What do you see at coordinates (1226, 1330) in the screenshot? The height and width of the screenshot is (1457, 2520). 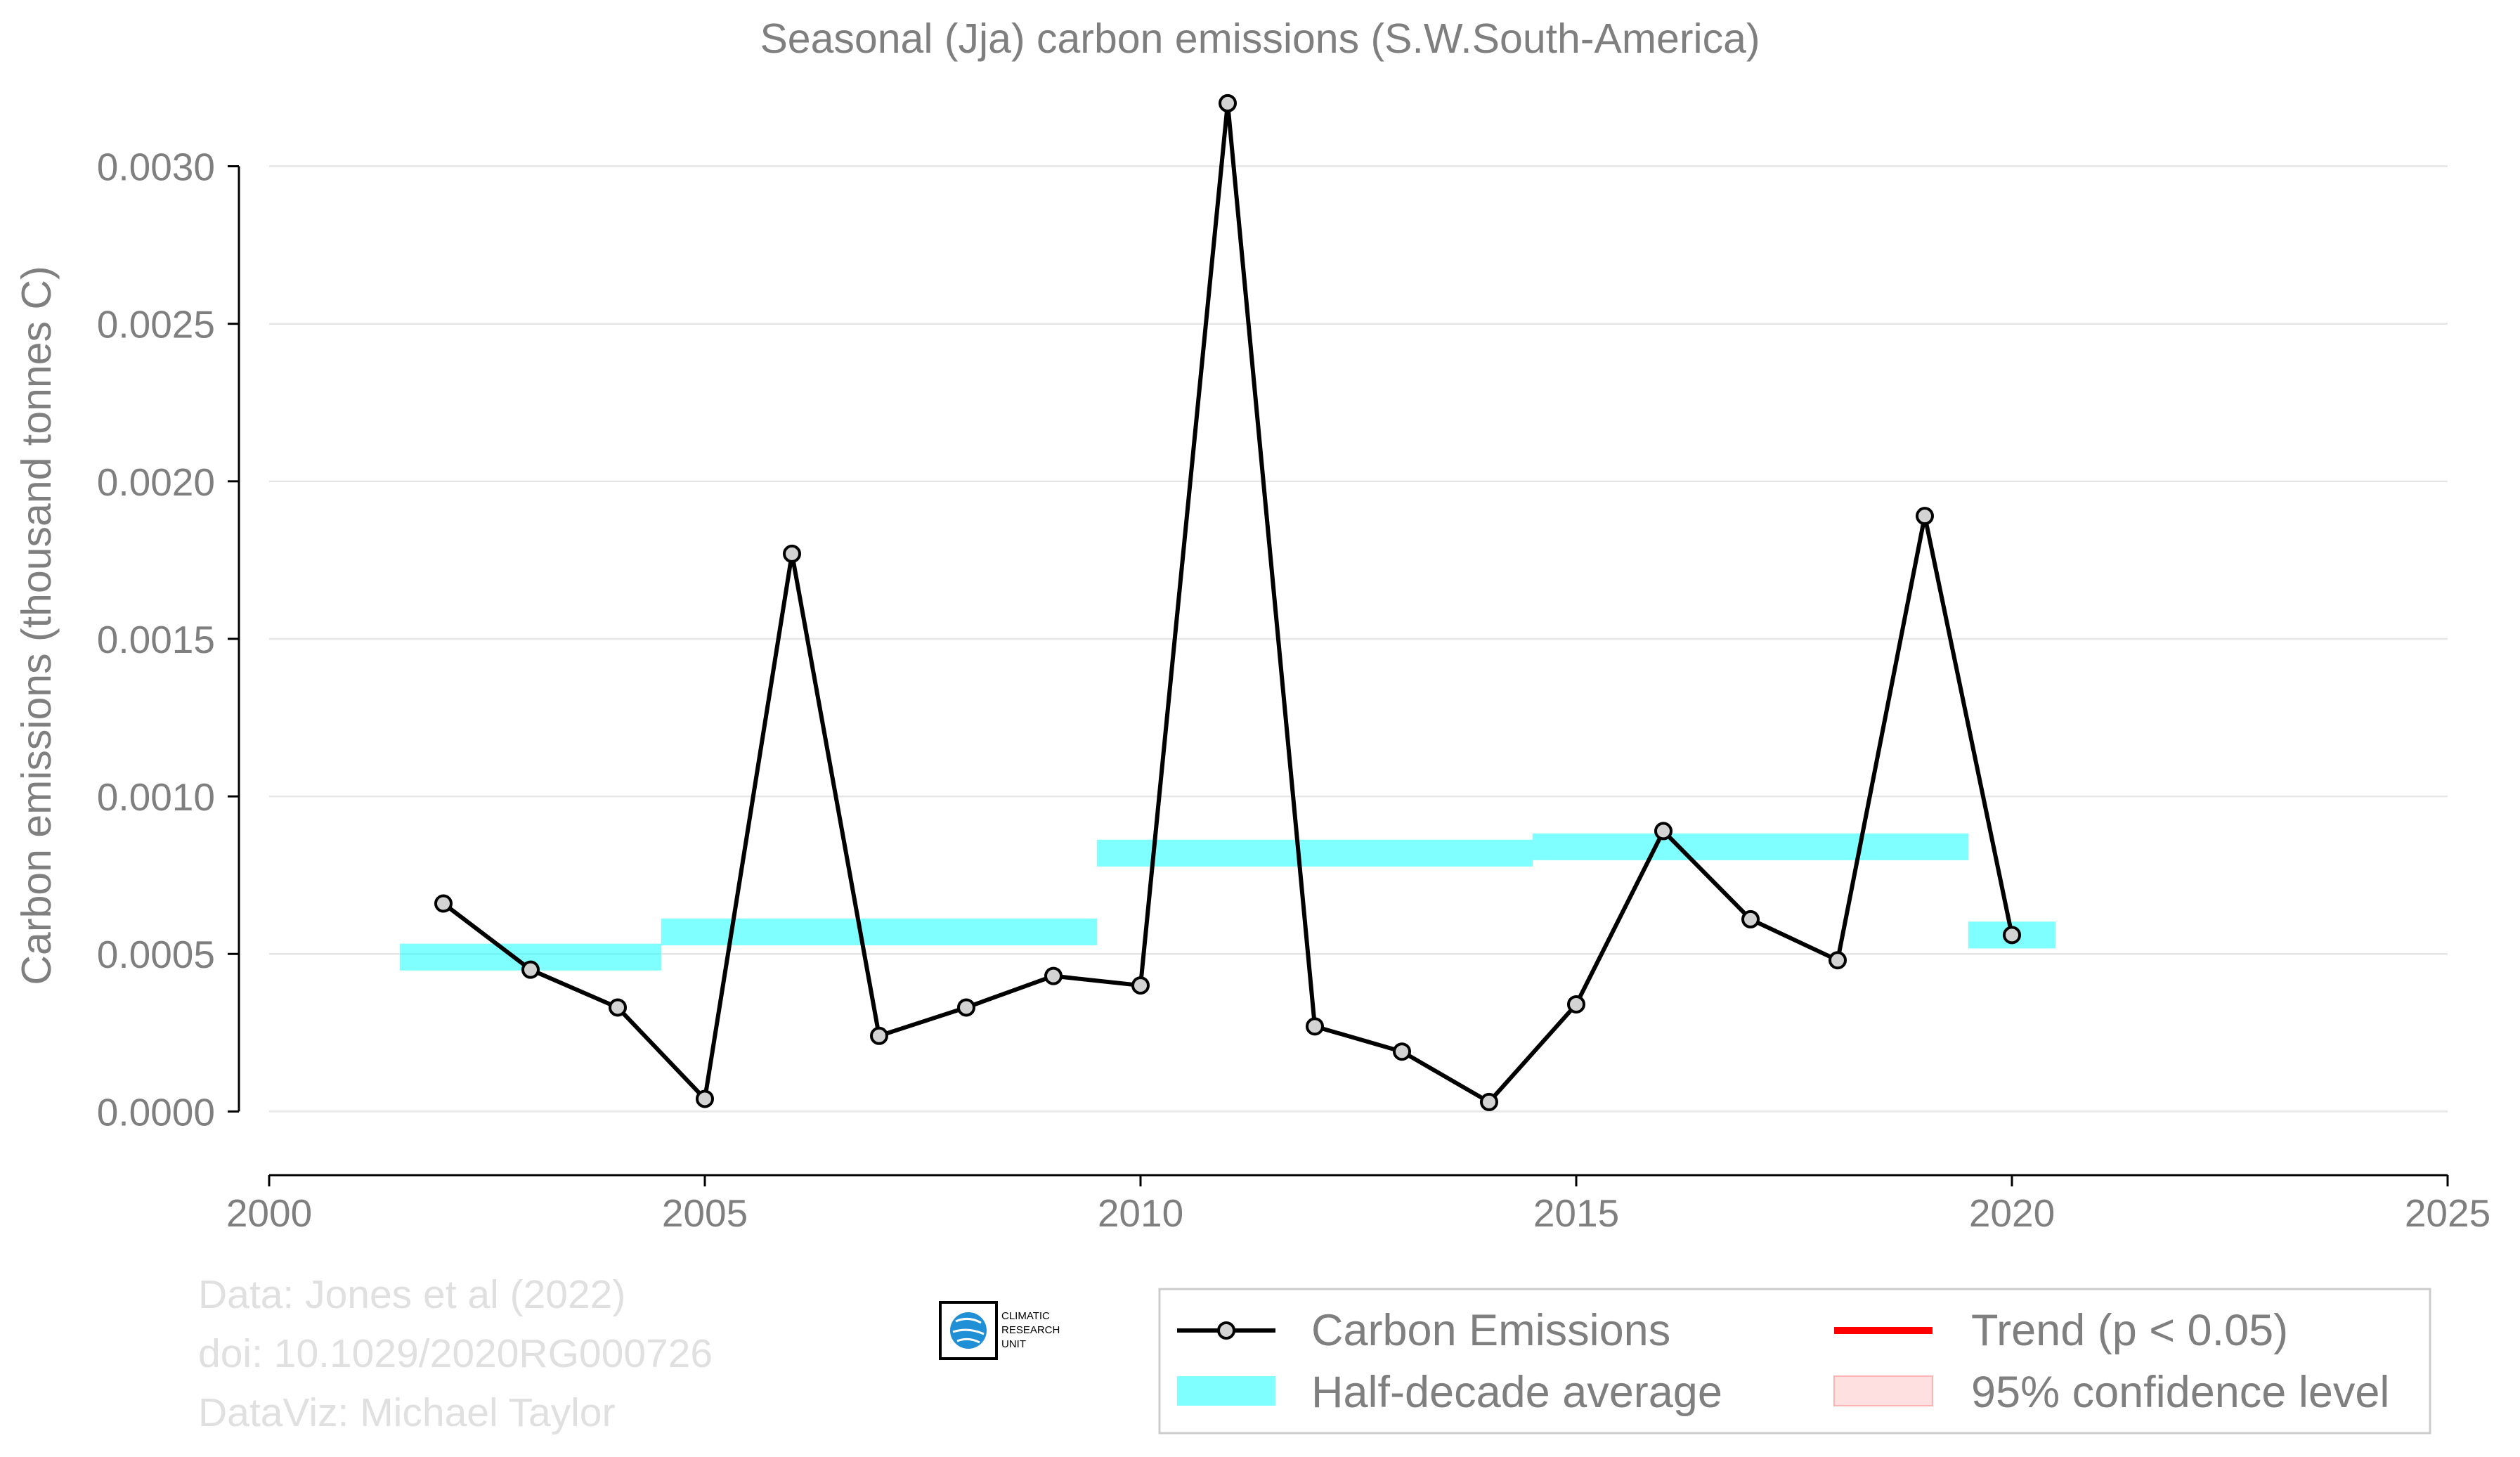 I see `legend-emissions-marker-icon` at bounding box center [1226, 1330].